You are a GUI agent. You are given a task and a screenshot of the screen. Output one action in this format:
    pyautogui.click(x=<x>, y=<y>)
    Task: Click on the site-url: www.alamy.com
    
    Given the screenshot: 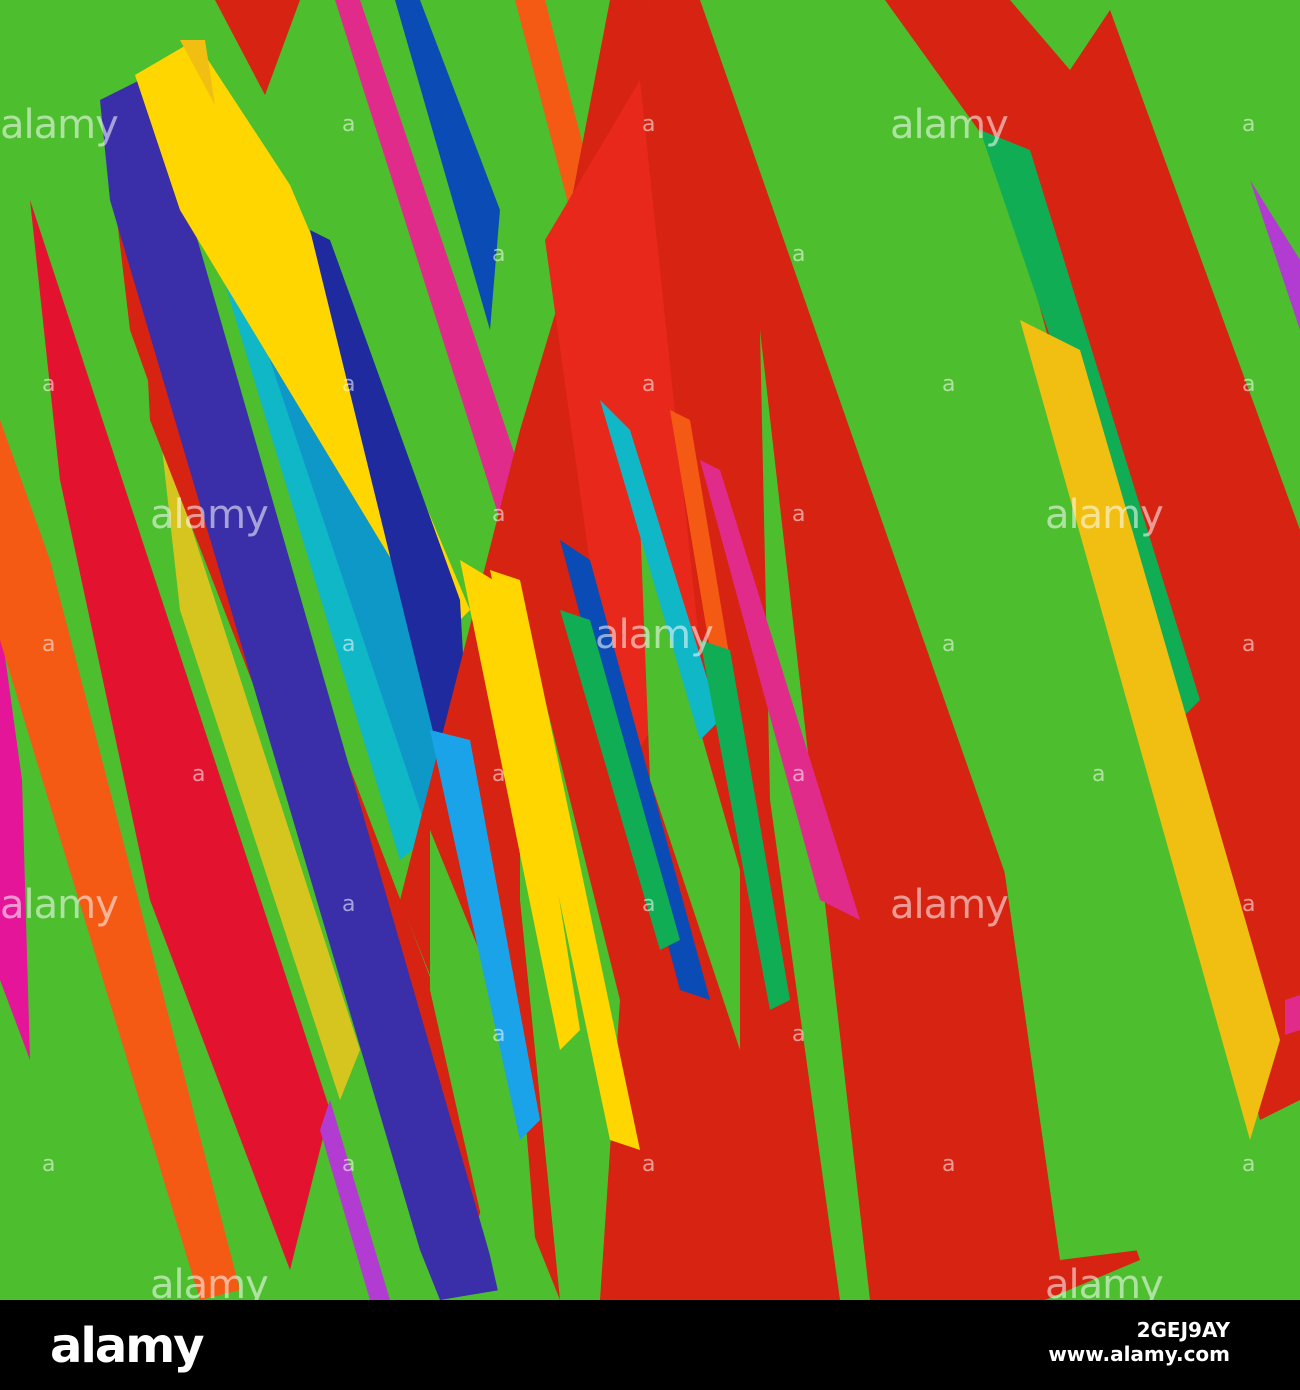 What is the action you would take?
    pyautogui.click(x=1139, y=1354)
    